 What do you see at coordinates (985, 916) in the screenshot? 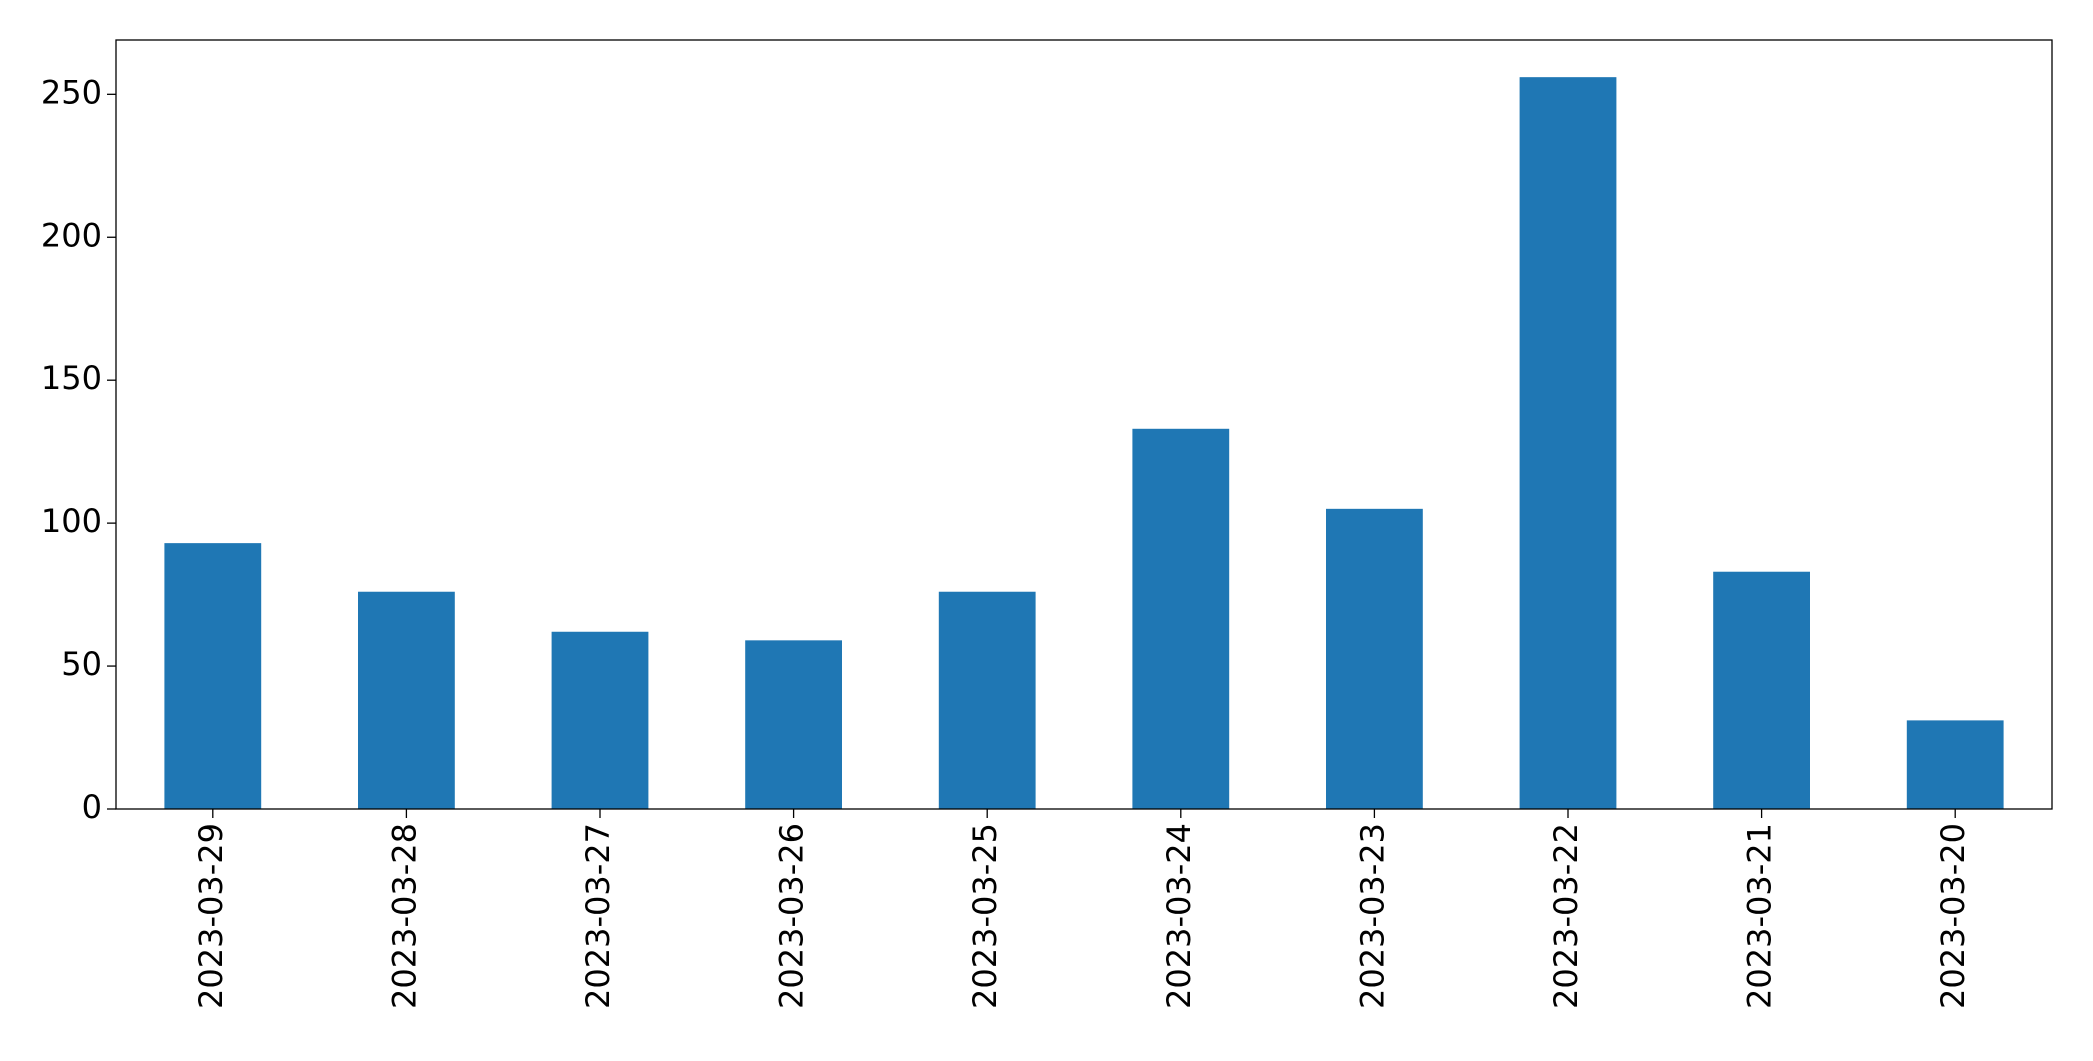
I see `x-tick-label: 2023-03-25` at bounding box center [985, 916].